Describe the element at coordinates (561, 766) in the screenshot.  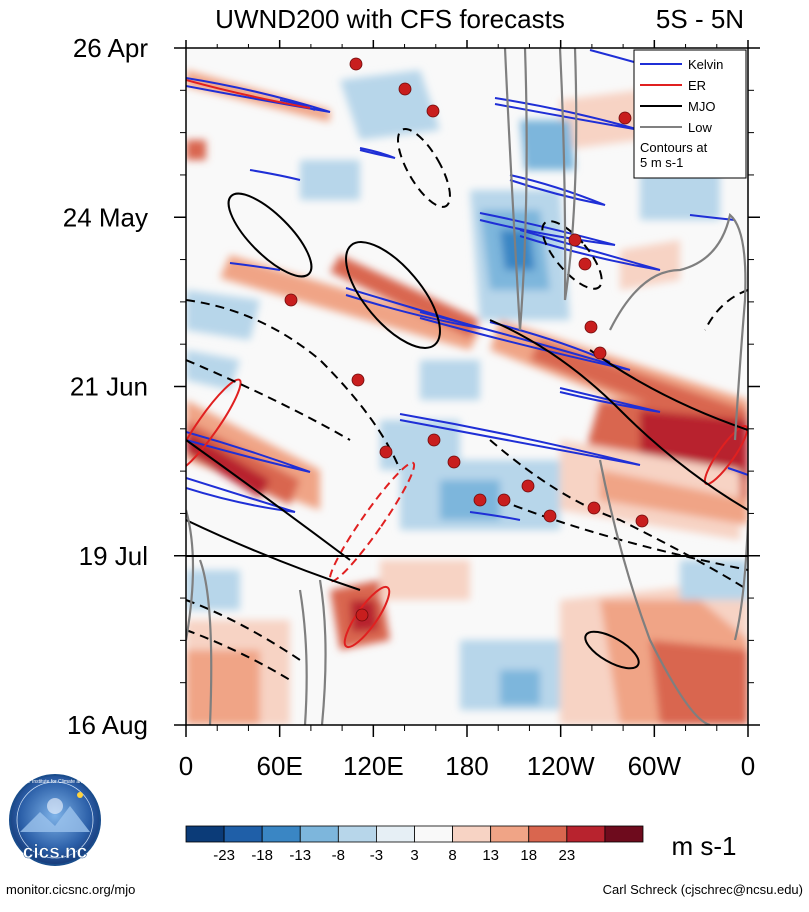
I see `x-tick-label: 120W` at that location.